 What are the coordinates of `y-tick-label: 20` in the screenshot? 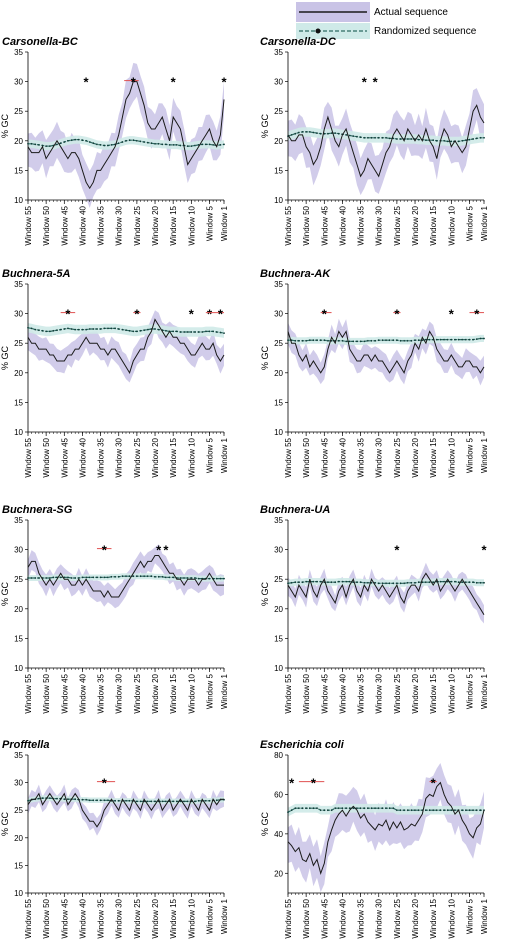 It's located at (278, 141).